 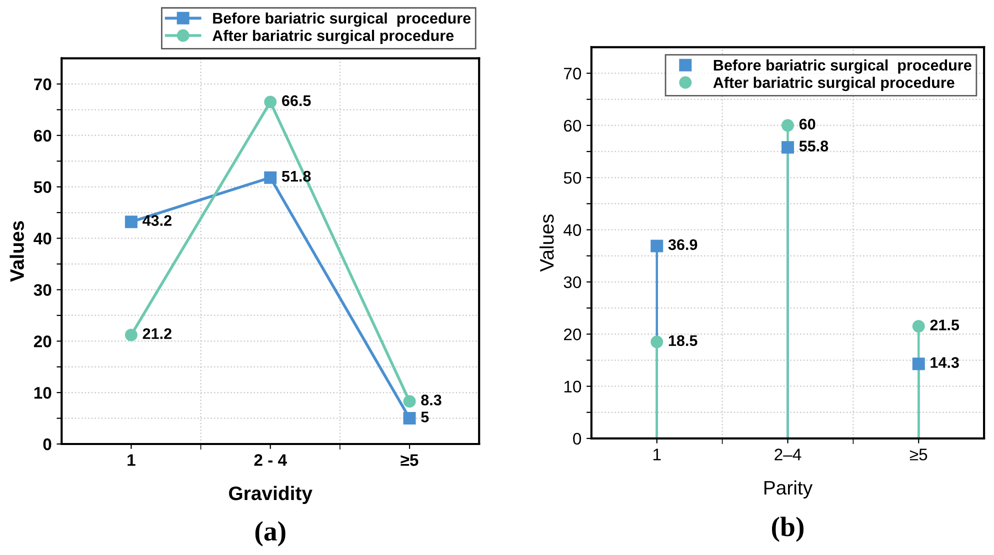 What do you see at coordinates (945, 325) in the screenshot?
I see `data-label: 21.5` at bounding box center [945, 325].